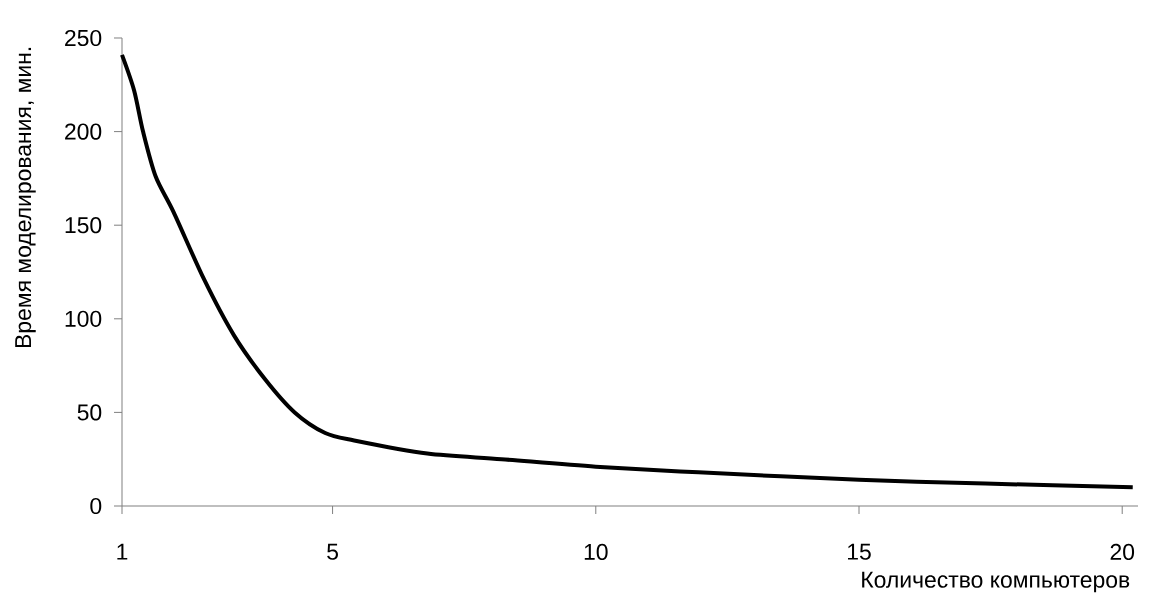 The width and height of the screenshot is (1156, 606). What do you see at coordinates (83, 225) in the screenshot?
I see `y-tick-label: 150` at bounding box center [83, 225].